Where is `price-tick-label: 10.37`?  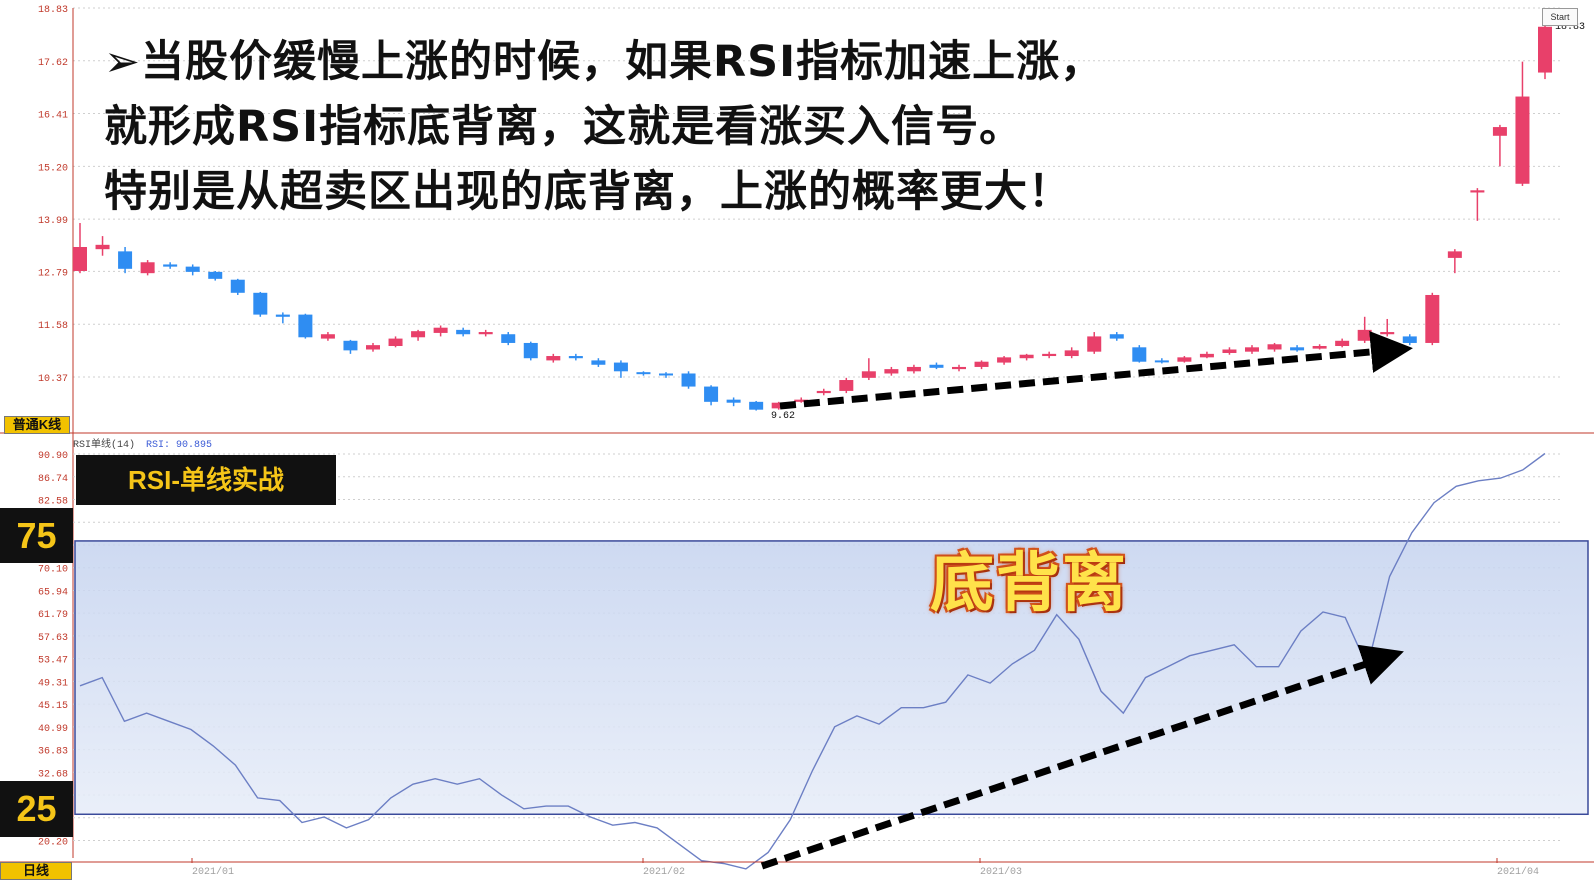
price-tick-label: 10.37 is located at coordinates (53, 379).